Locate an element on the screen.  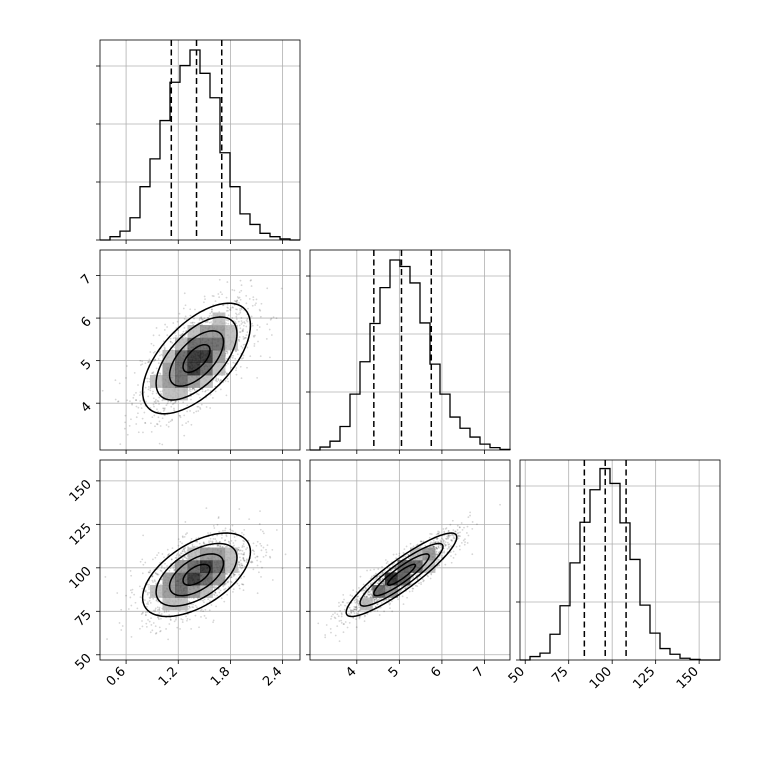
x-tick-label: 150 is located at coordinates (688, 678).